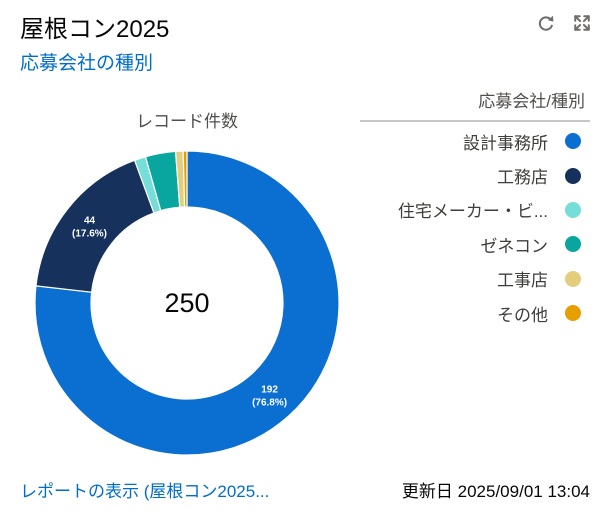 This screenshot has width=603, height=511. I want to click on legend-item: 工務店, so click(475, 175).